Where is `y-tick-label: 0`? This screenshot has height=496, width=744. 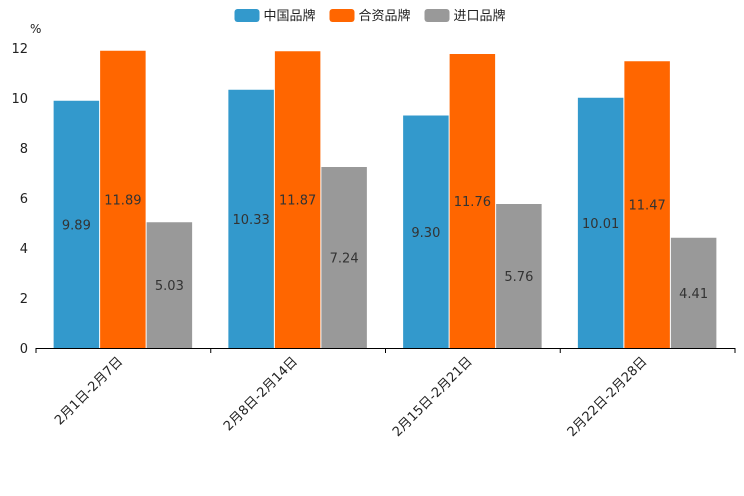
y-tick-label: 0 is located at coordinates (24, 349).